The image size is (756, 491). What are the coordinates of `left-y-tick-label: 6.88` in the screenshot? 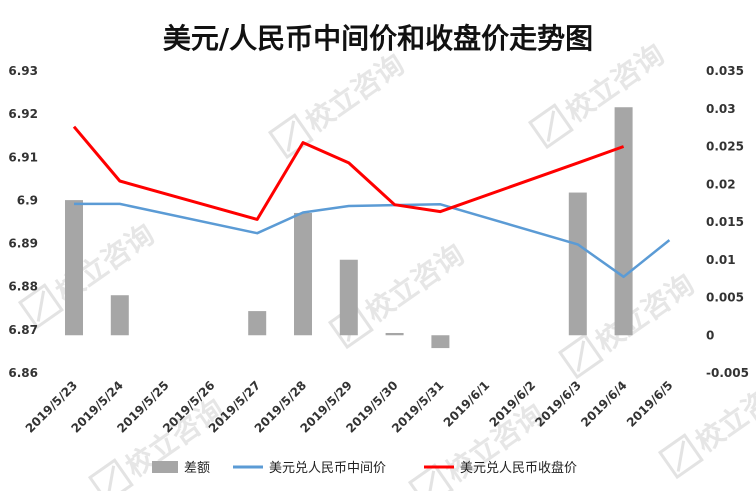 It's located at (23, 287).